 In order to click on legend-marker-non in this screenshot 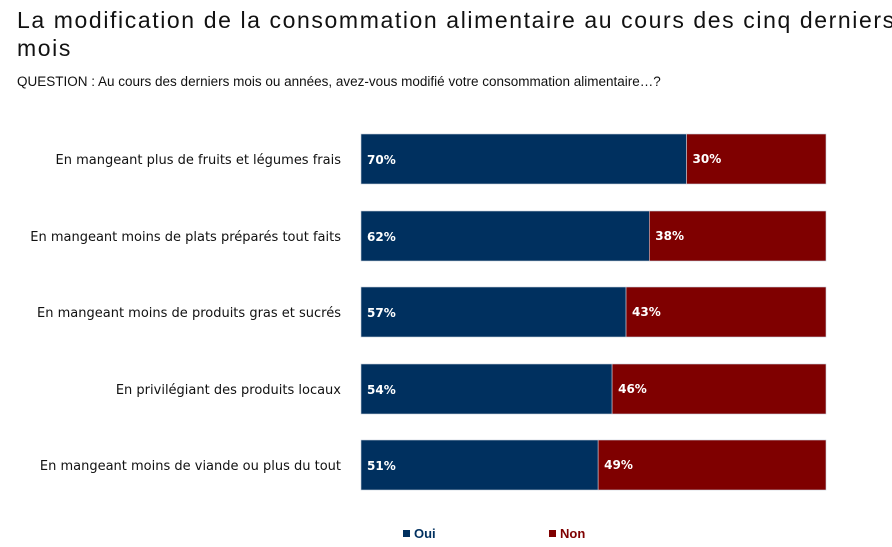, I will do `click(552, 533)`.